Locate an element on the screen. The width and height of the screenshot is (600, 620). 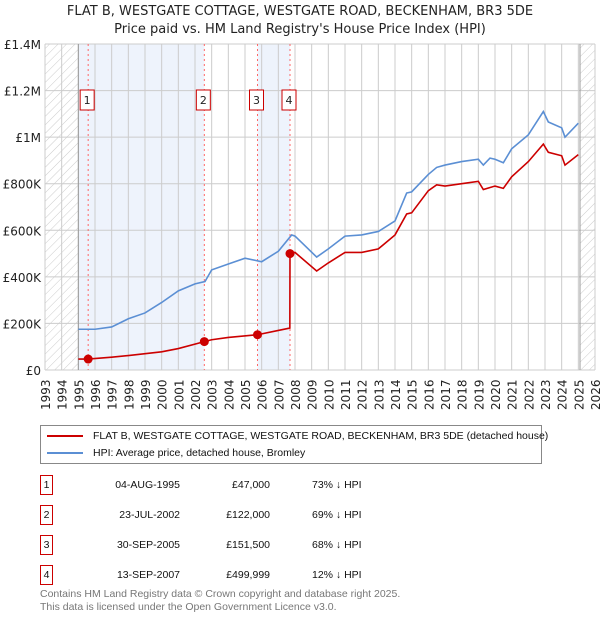
x-tick-label: 2007 is located at coordinates (279, 394).